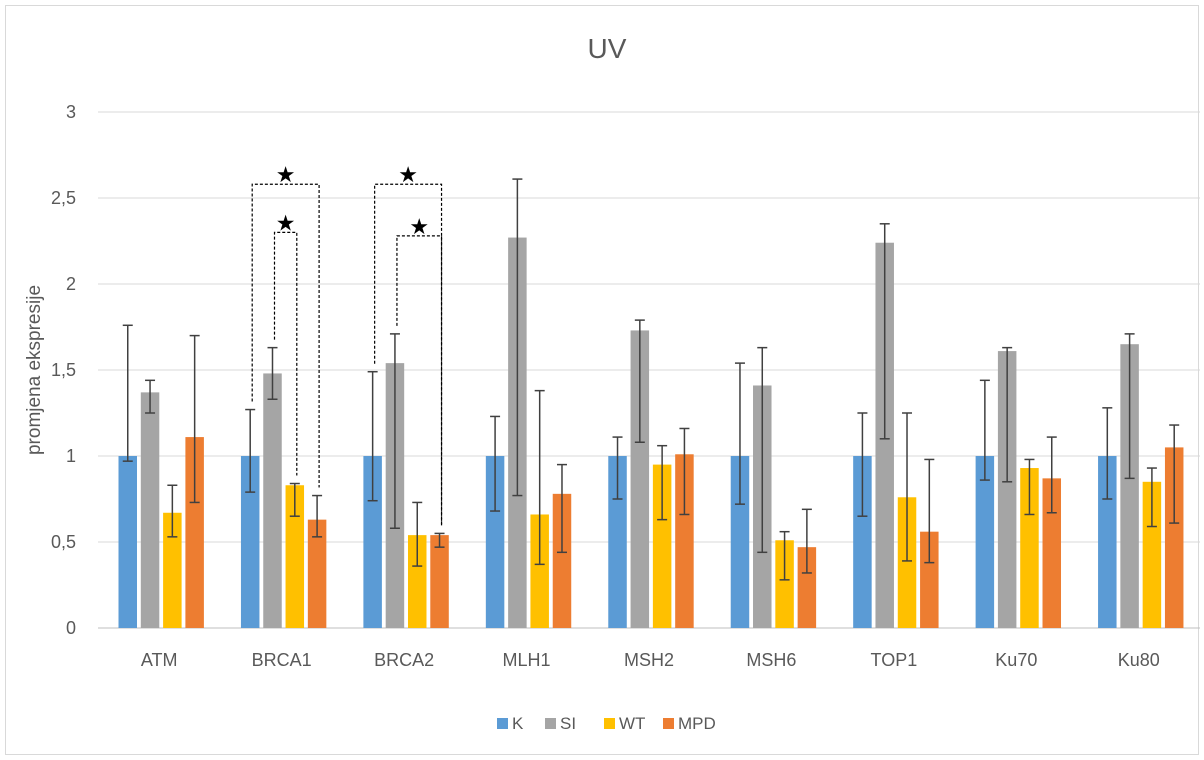 Image resolution: width=1204 pixels, height=760 pixels. I want to click on legend: K SI WT MPD, so click(606, 723).